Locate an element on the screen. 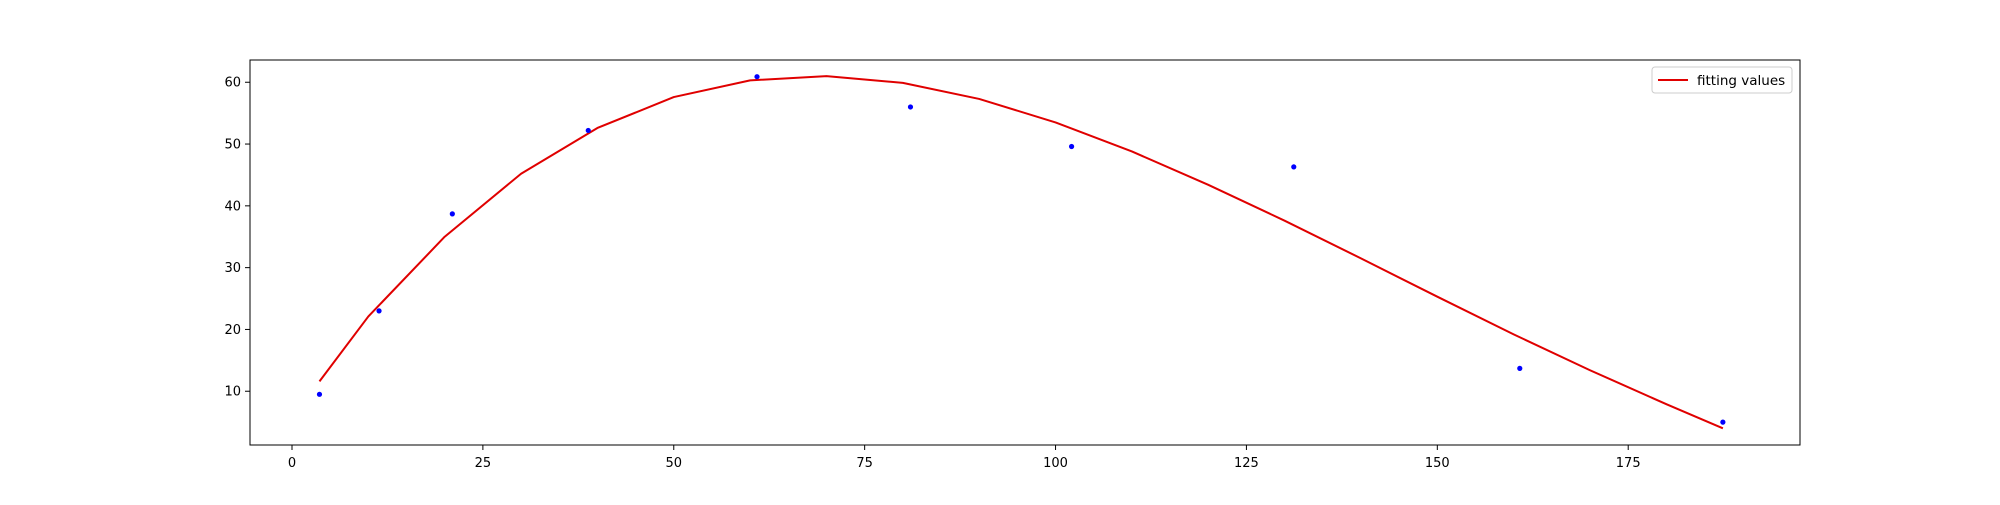 The width and height of the screenshot is (2000, 505). y-tick-label: 60 is located at coordinates (232, 83).